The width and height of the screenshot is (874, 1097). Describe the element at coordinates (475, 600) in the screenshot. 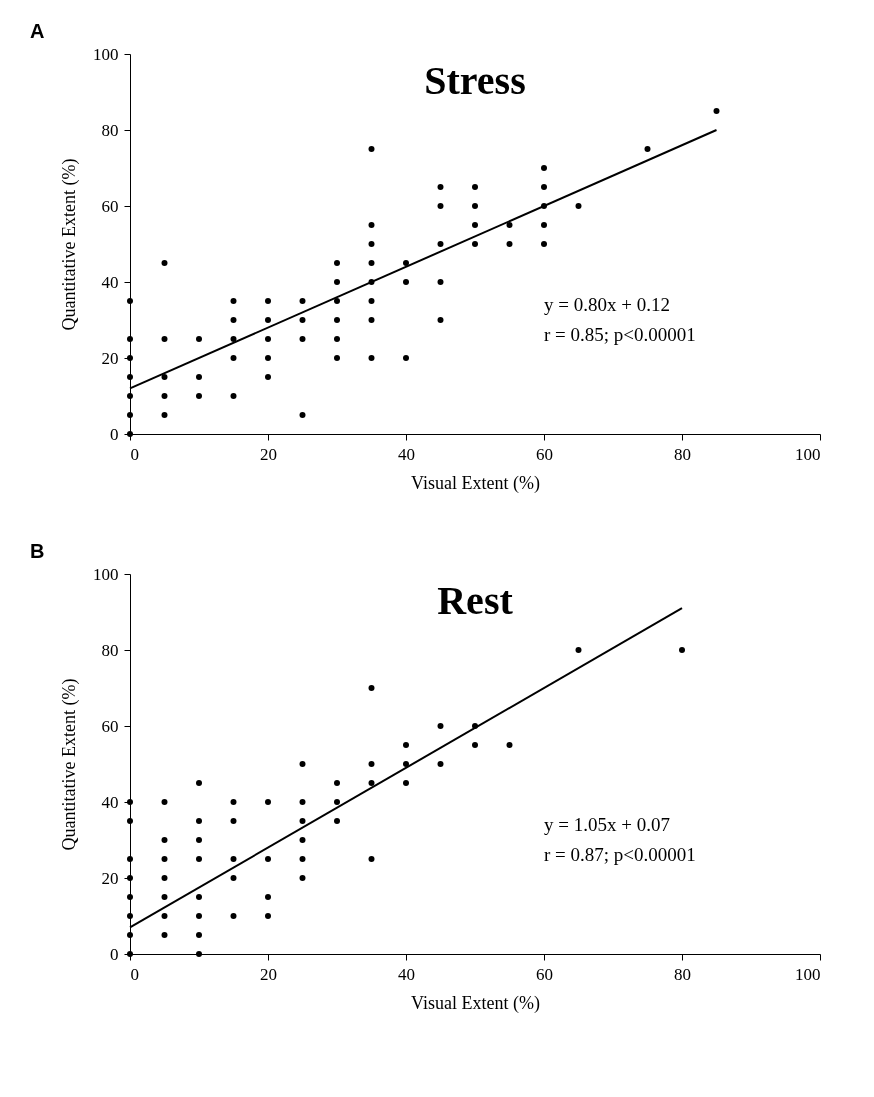

I see `chart-title: Rest` at that location.